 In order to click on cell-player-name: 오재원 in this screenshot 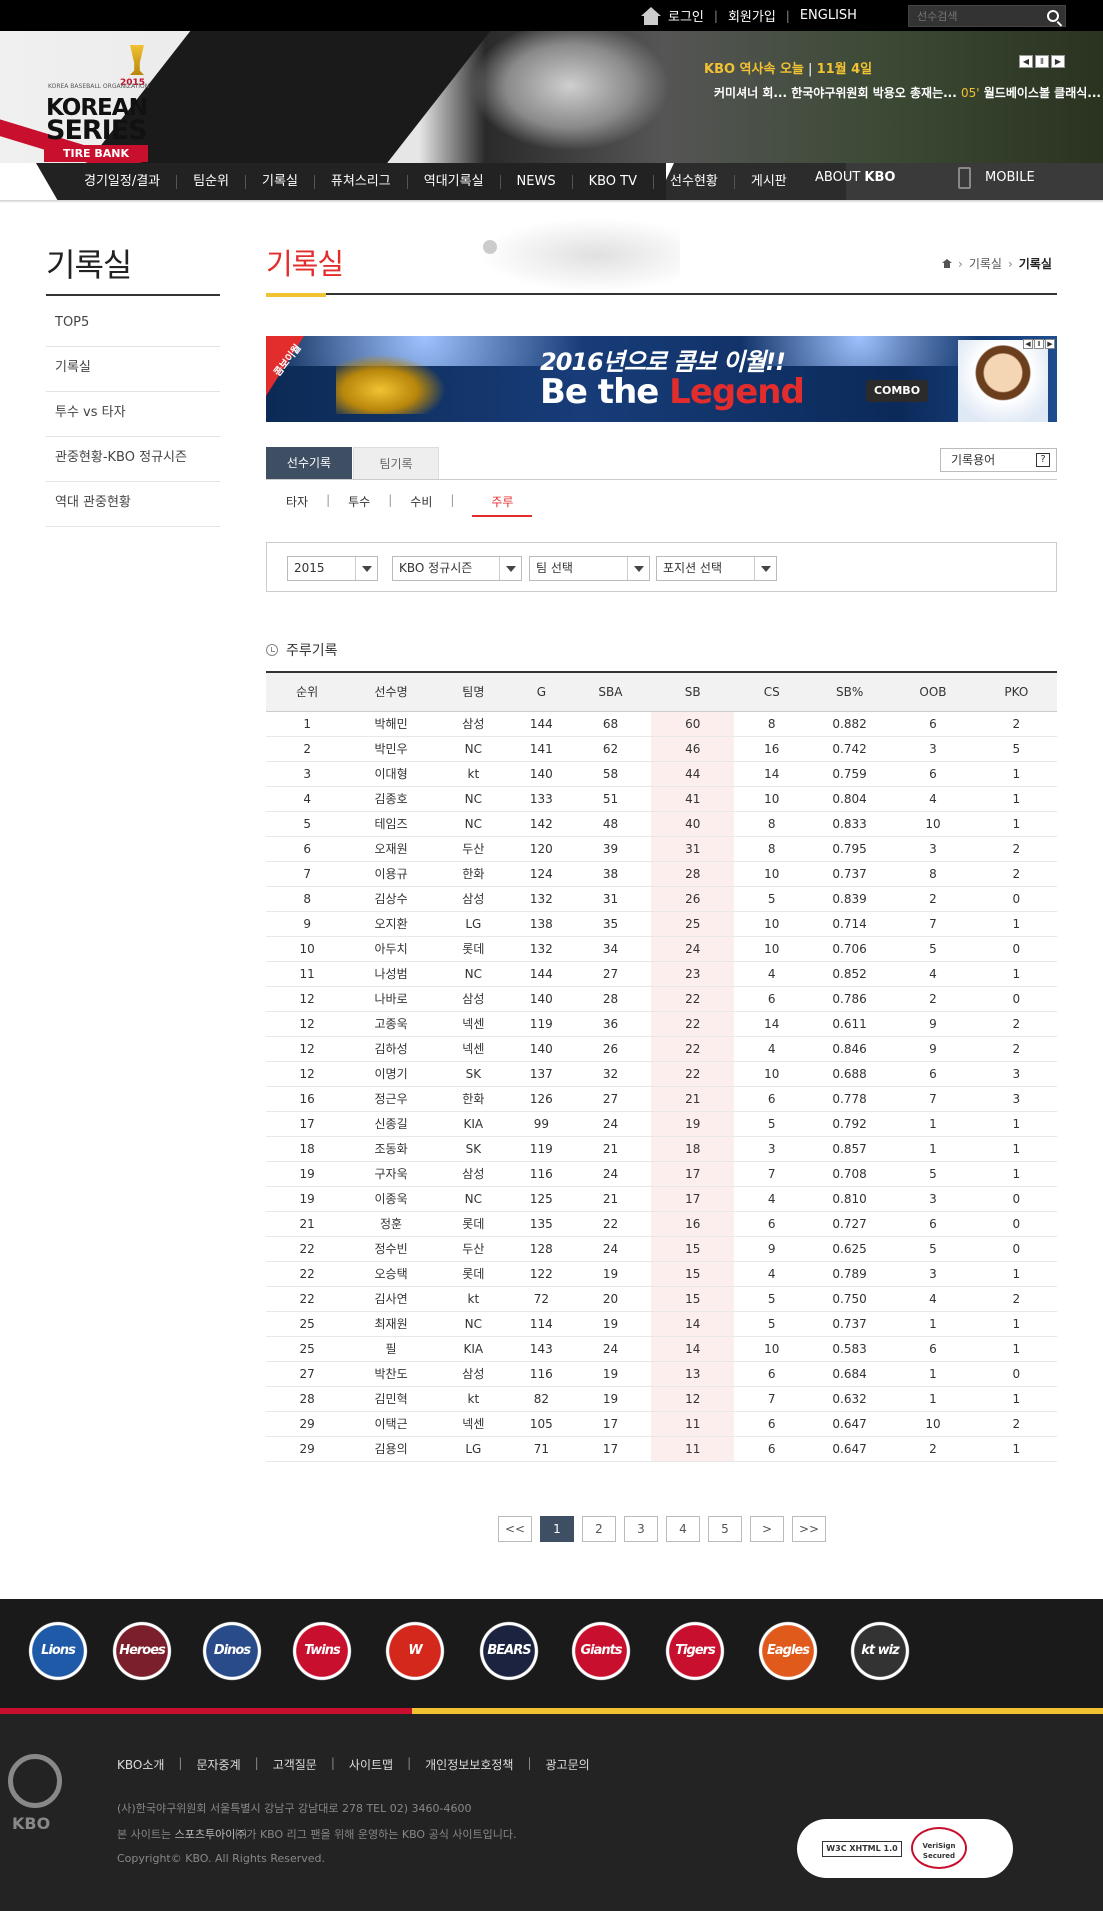, I will do `click(391, 849)`.